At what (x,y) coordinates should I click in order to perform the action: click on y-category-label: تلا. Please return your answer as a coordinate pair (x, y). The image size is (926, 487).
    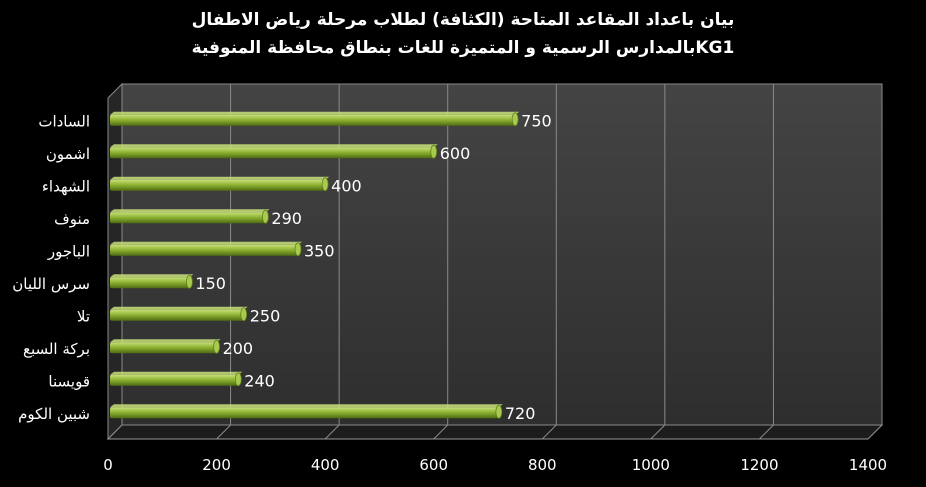
    Looking at the image, I should click on (83, 316).